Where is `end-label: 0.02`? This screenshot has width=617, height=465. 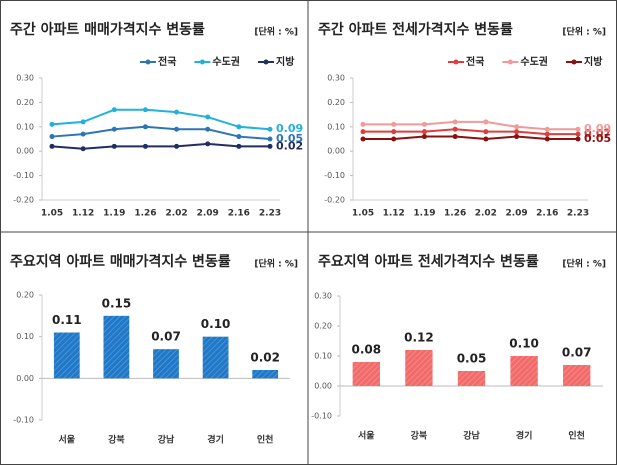
end-label: 0.02 is located at coordinates (289, 145).